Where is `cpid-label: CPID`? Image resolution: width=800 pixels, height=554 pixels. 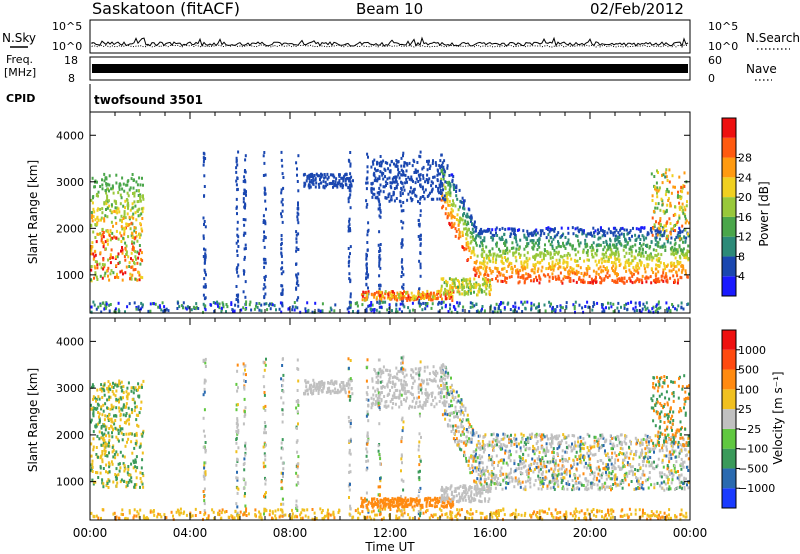
cpid-label: CPID is located at coordinates (20, 98).